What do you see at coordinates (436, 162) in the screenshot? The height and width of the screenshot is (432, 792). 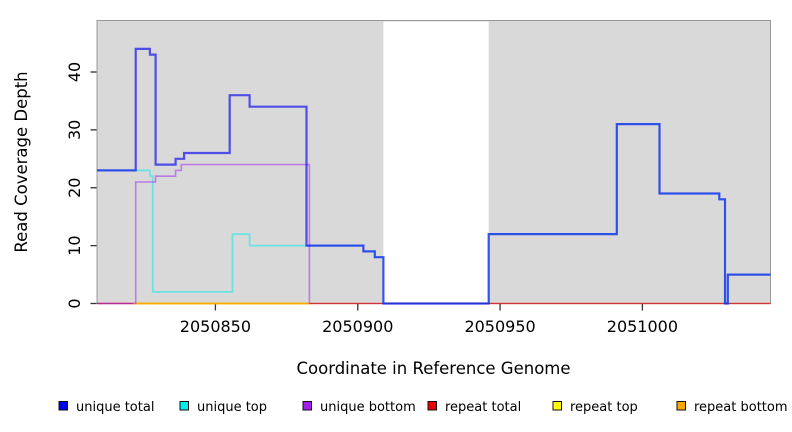 I see `no-data-band` at bounding box center [436, 162].